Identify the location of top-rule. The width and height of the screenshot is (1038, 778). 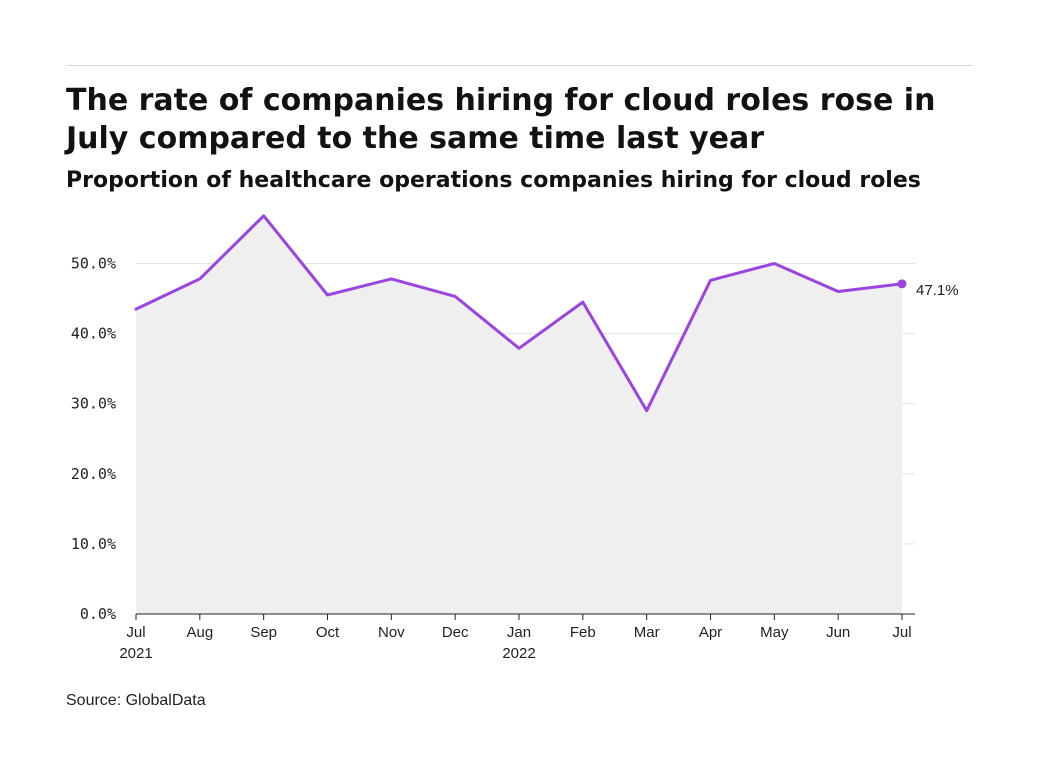
(519, 65).